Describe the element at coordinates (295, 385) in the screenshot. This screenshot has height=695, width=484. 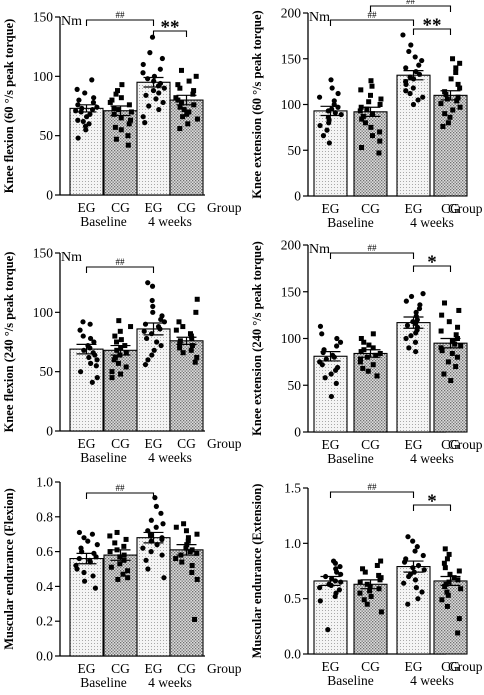
I see `y-tick-label: 50` at that location.